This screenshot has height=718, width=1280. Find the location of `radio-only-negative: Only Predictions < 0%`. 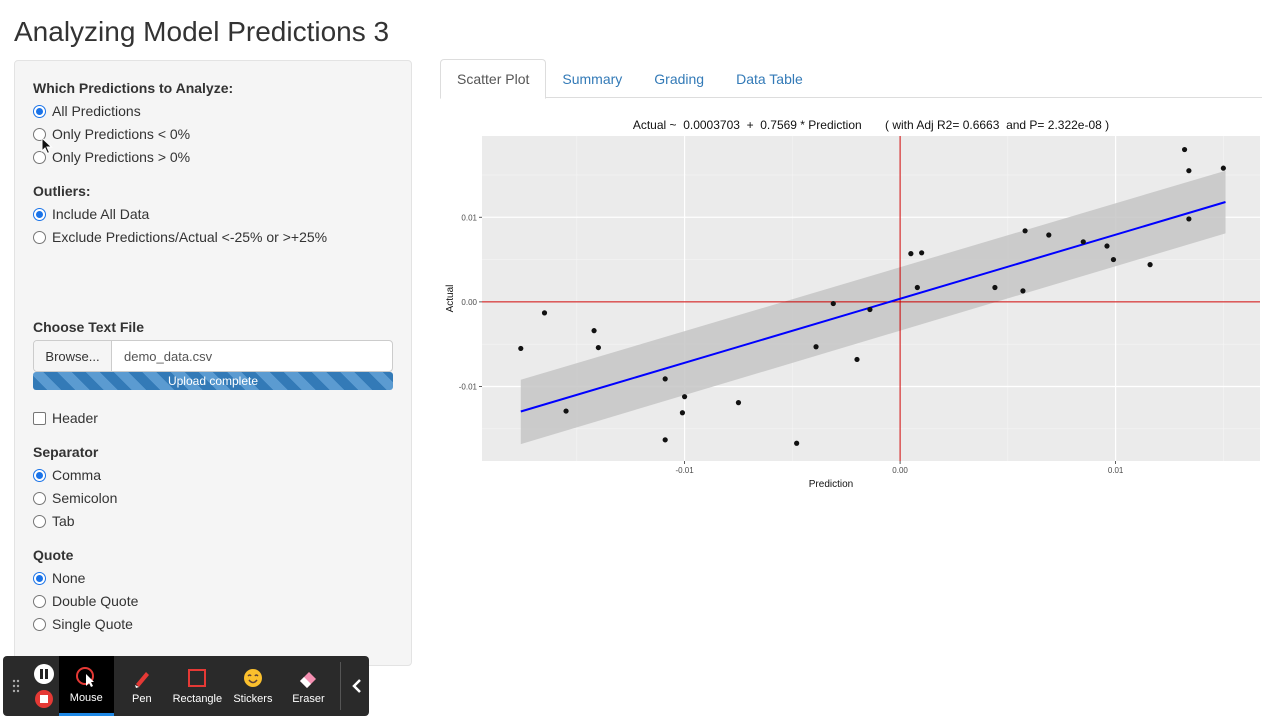

radio-only-negative: Only Predictions < 0% is located at coordinates (111, 134).